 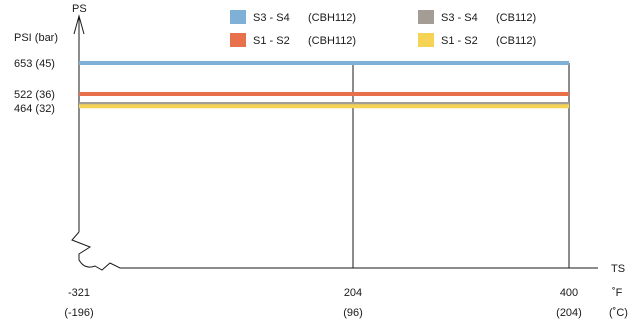 What do you see at coordinates (618, 313) in the screenshot?
I see `x-axis-unit-bottom: (˚C)` at bounding box center [618, 313].